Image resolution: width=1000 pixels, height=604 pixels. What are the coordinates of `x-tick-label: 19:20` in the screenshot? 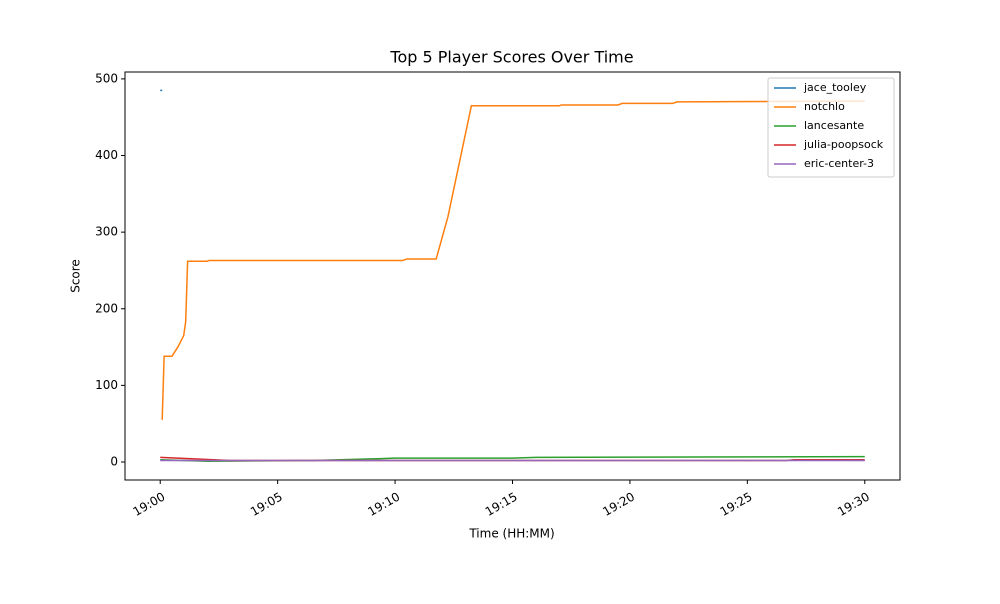 It's located at (618, 504).